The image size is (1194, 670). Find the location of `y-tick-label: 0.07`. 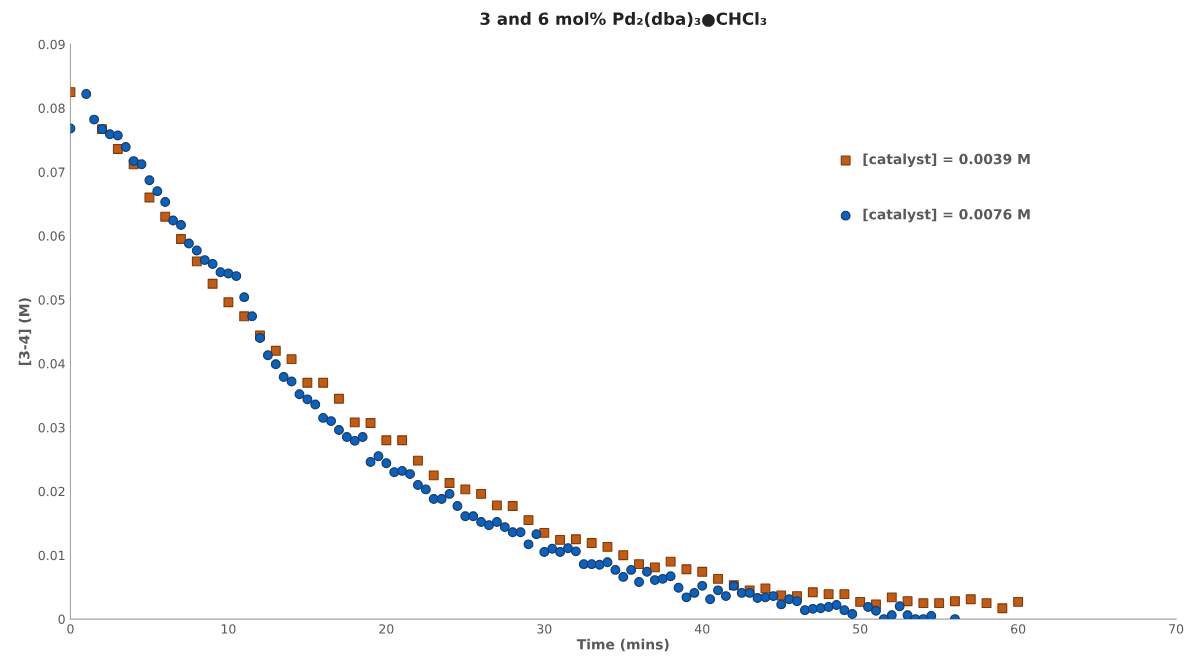

y-tick-label: 0.07 is located at coordinates (51, 172).